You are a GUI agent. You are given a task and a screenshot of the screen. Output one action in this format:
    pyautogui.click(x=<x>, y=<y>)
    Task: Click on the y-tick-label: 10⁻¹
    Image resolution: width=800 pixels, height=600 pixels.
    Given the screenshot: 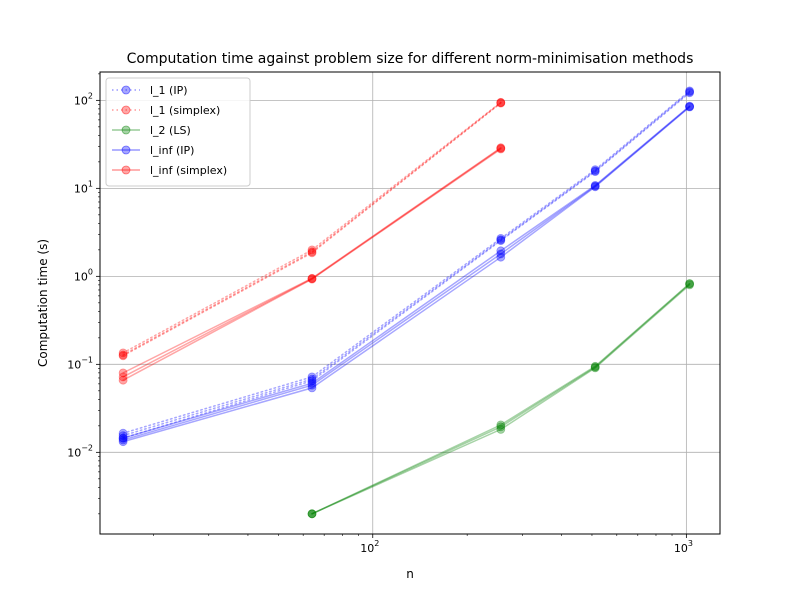 What is the action you would take?
    pyautogui.click(x=80, y=363)
    